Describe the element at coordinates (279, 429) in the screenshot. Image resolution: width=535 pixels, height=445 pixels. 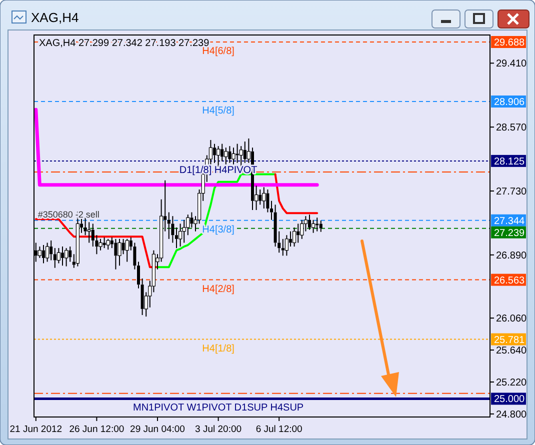
I see `x-tick-label: 6 Jul 12:00` at that location.